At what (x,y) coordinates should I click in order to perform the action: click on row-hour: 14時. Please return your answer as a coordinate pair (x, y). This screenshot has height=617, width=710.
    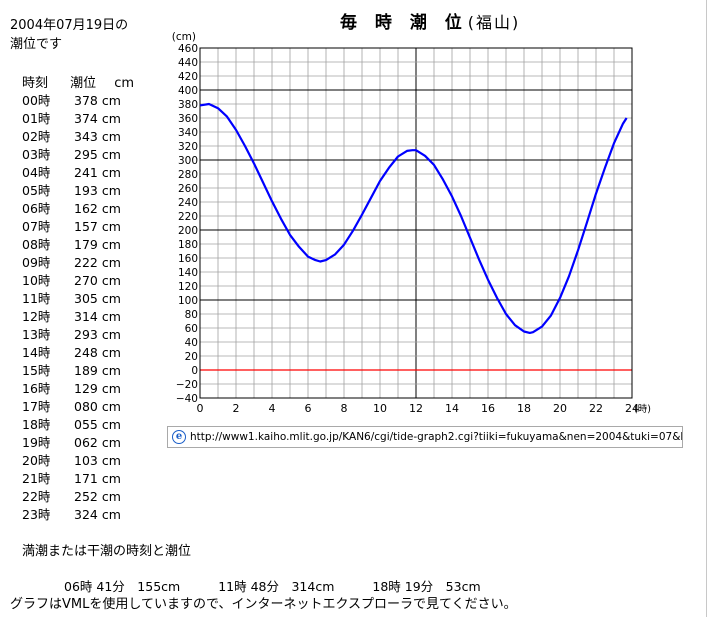
    Looking at the image, I should click on (36, 352).